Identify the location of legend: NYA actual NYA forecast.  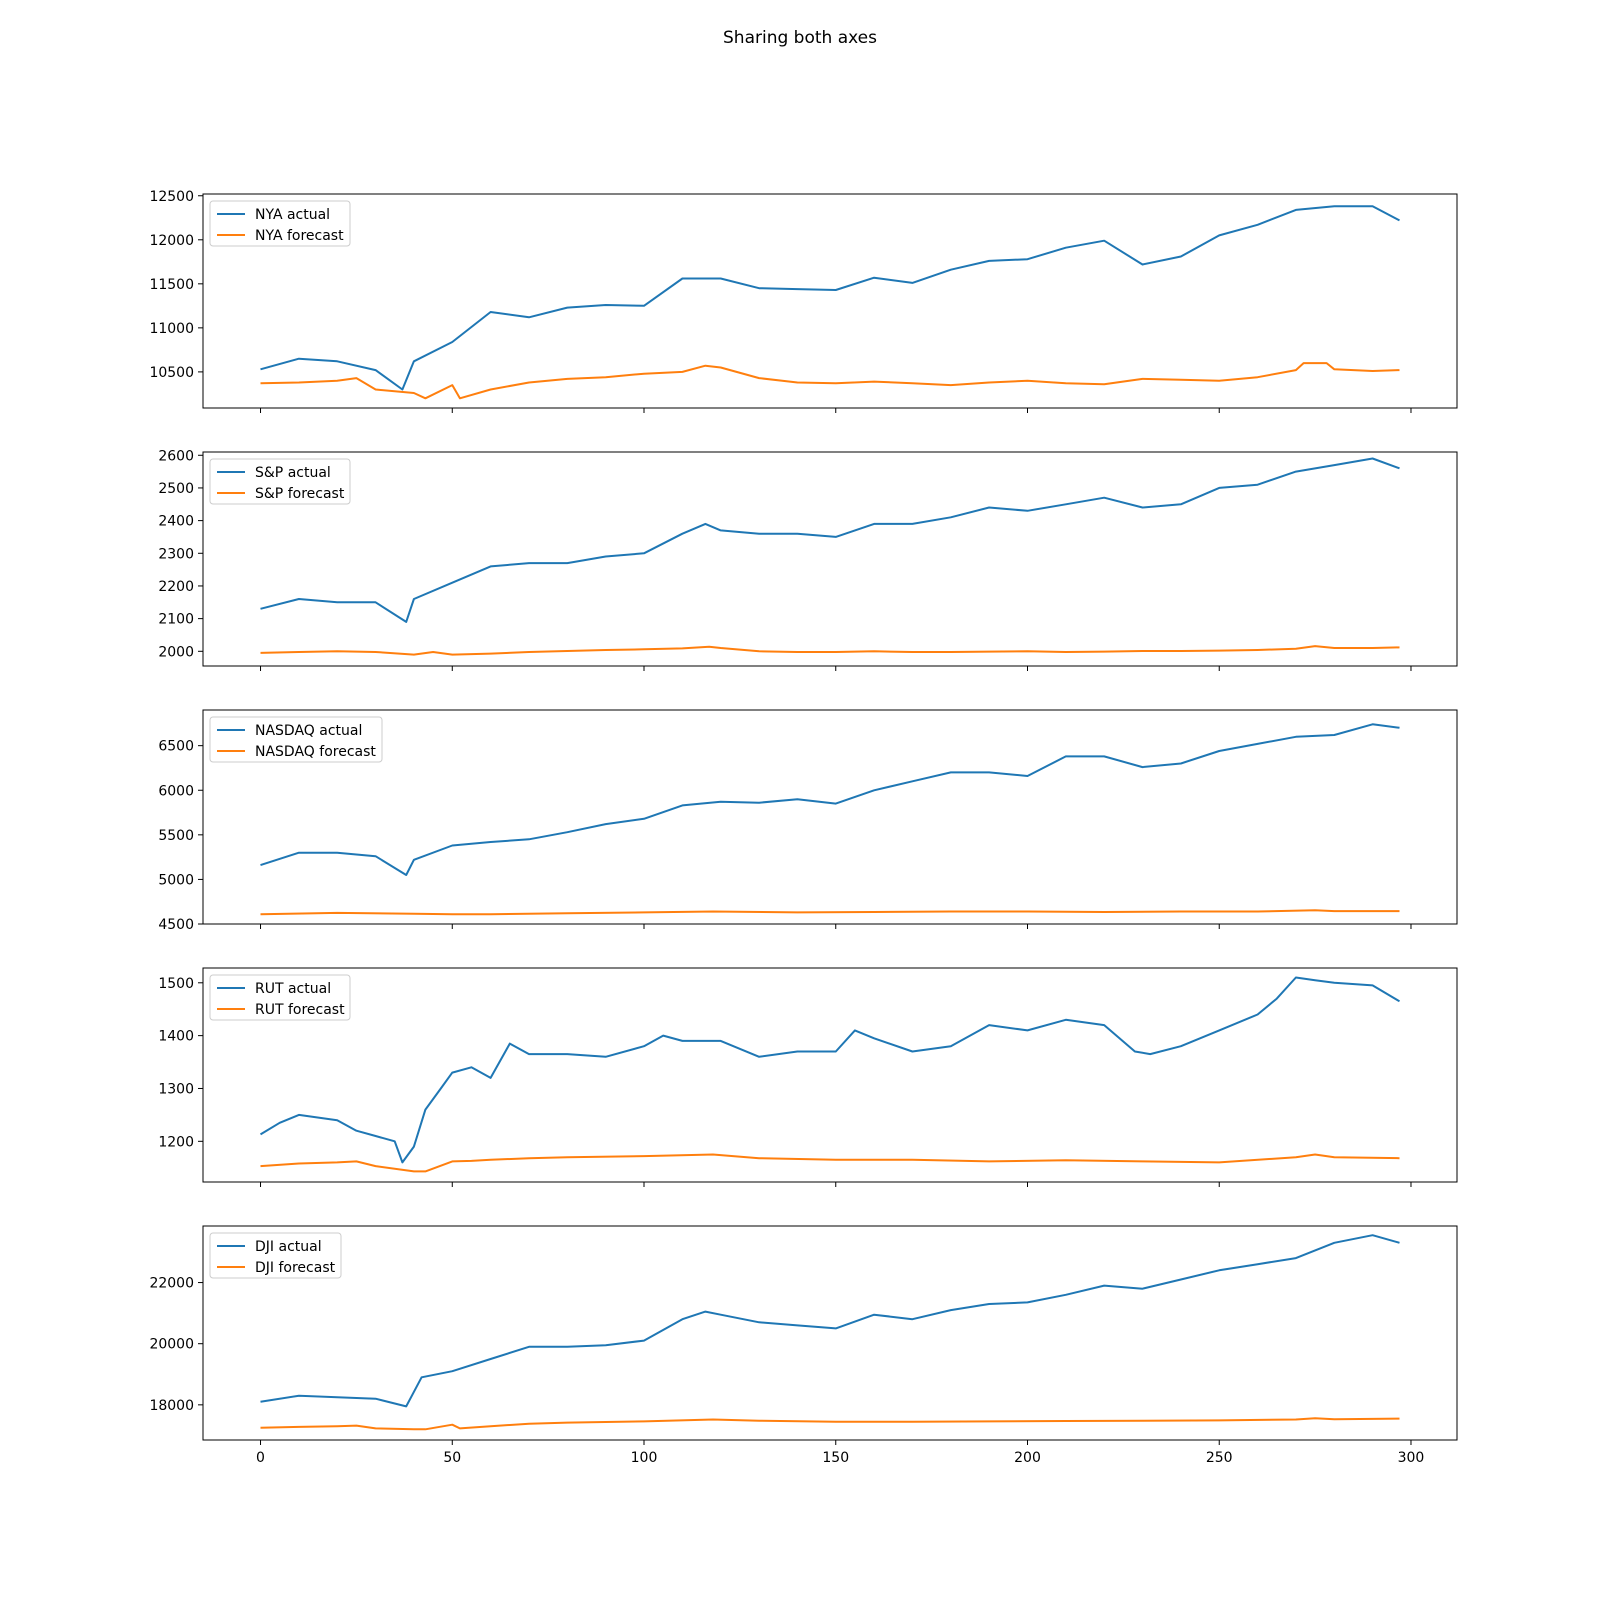
(280, 223).